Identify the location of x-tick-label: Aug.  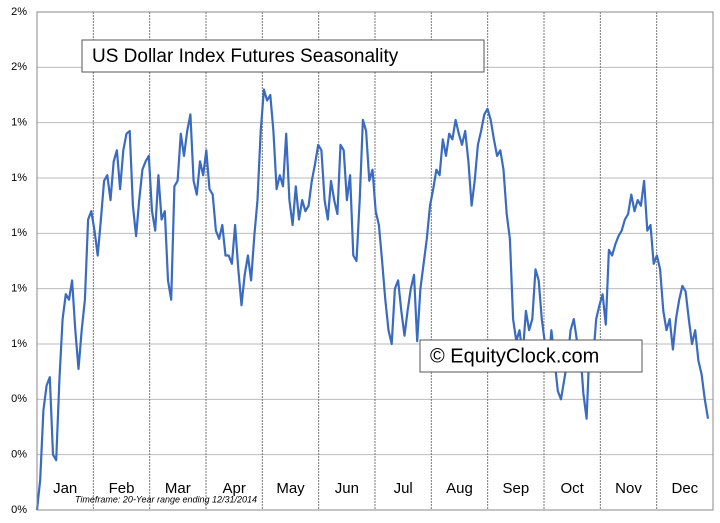
(459, 488).